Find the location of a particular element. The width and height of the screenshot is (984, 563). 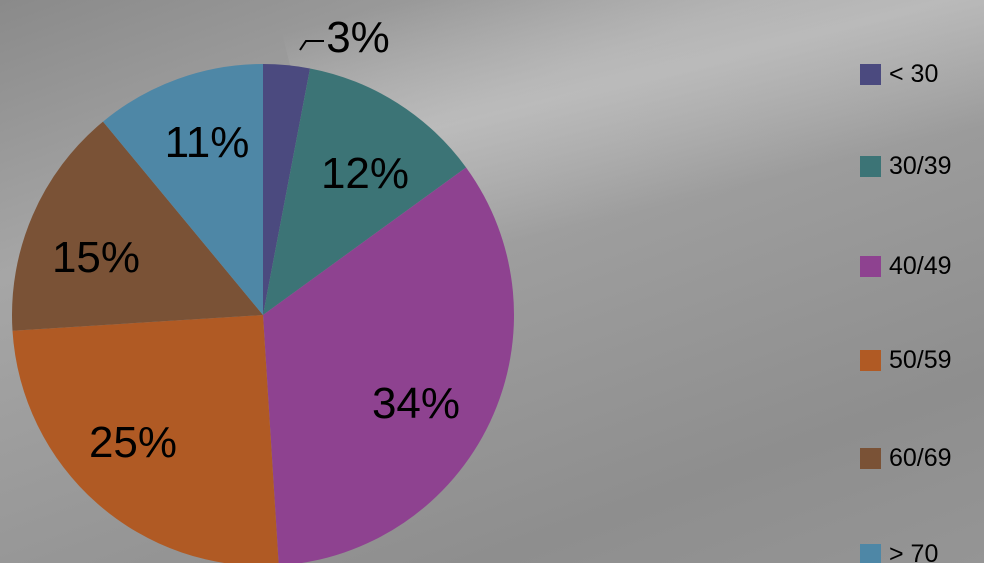

data-label-5: 15% is located at coordinates (96, 257).